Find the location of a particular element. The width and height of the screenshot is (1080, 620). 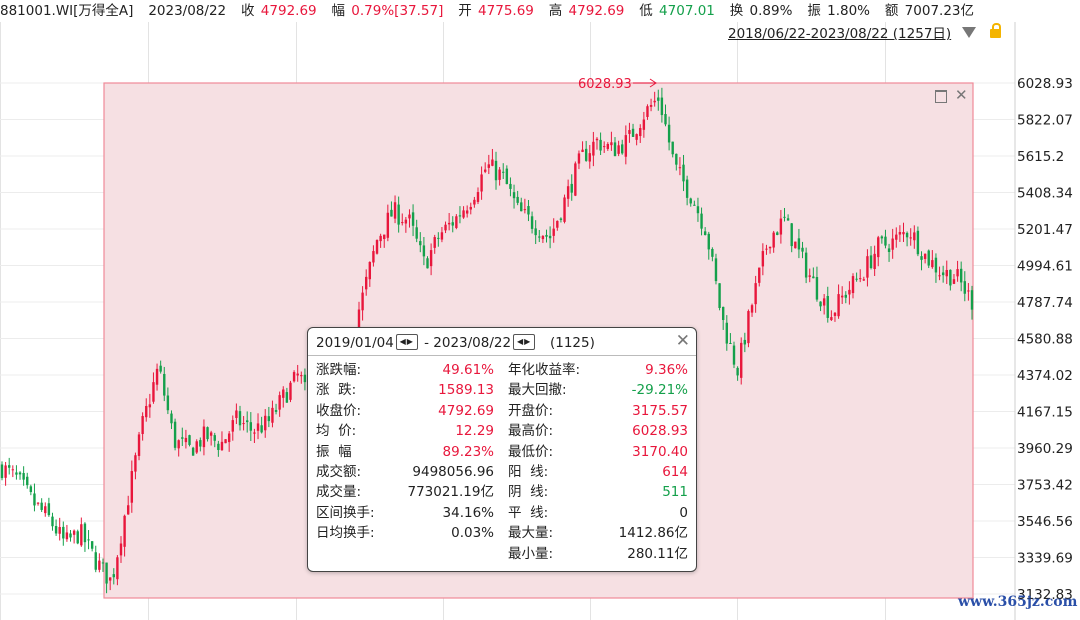

stat-label: 最大回撤: is located at coordinates (537, 390).